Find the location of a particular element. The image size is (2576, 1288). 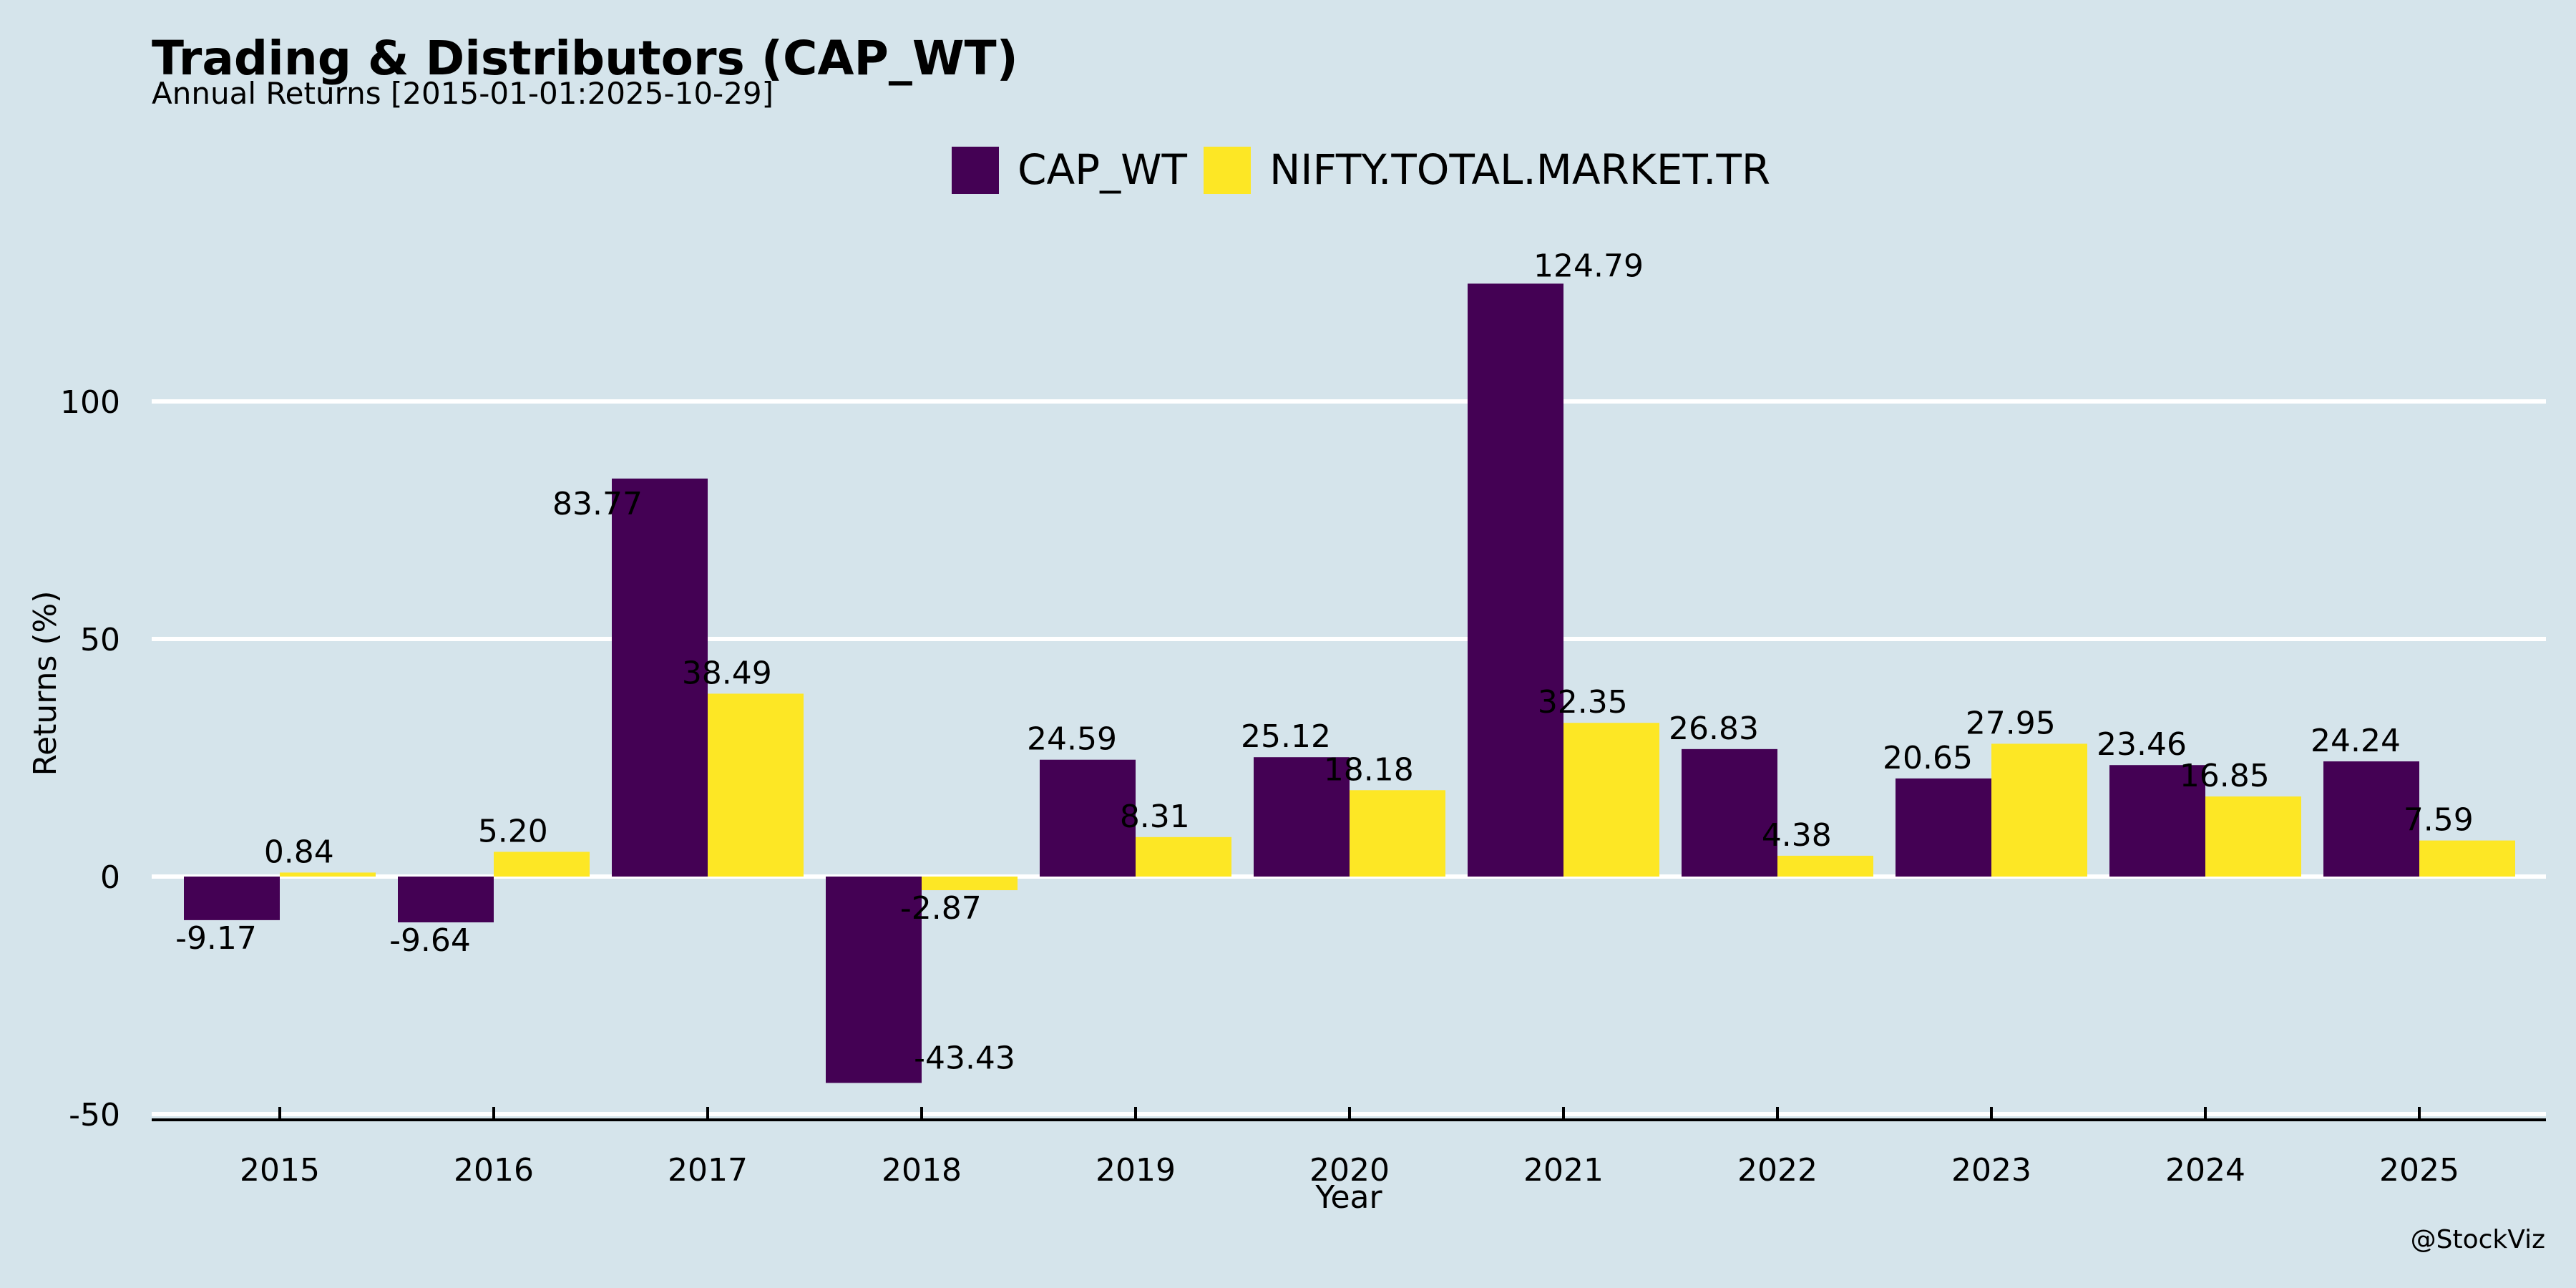

data-label: 32.35 is located at coordinates (1583, 702).